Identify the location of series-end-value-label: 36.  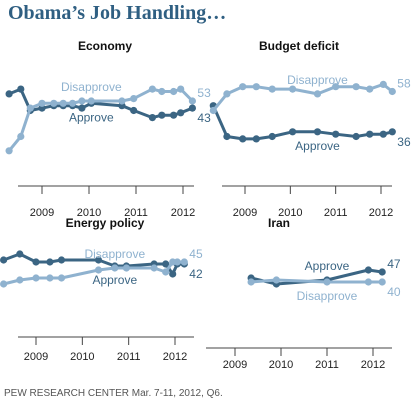
(404, 142).